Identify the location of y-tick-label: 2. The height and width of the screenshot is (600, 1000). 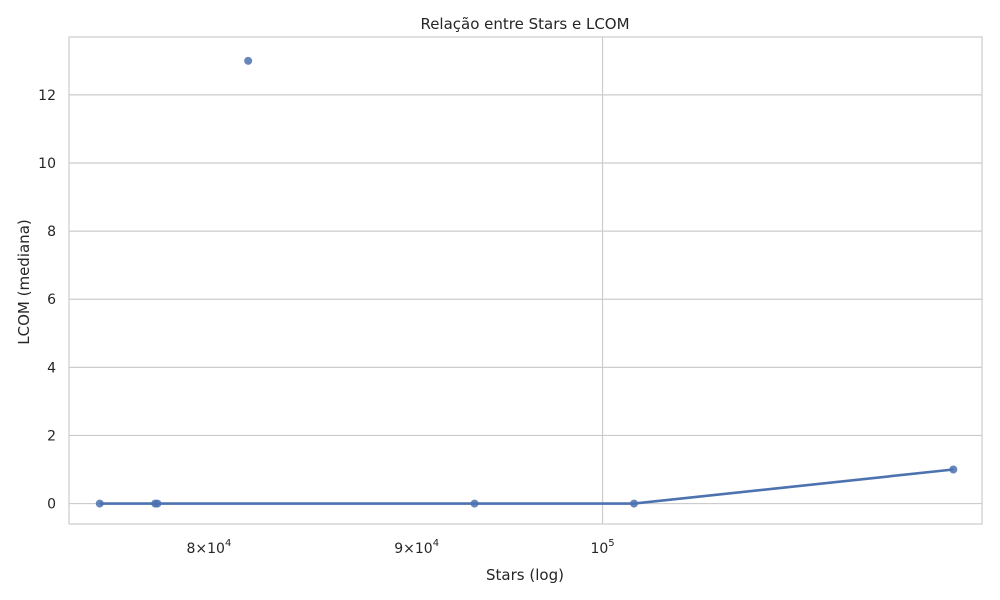
(51, 436).